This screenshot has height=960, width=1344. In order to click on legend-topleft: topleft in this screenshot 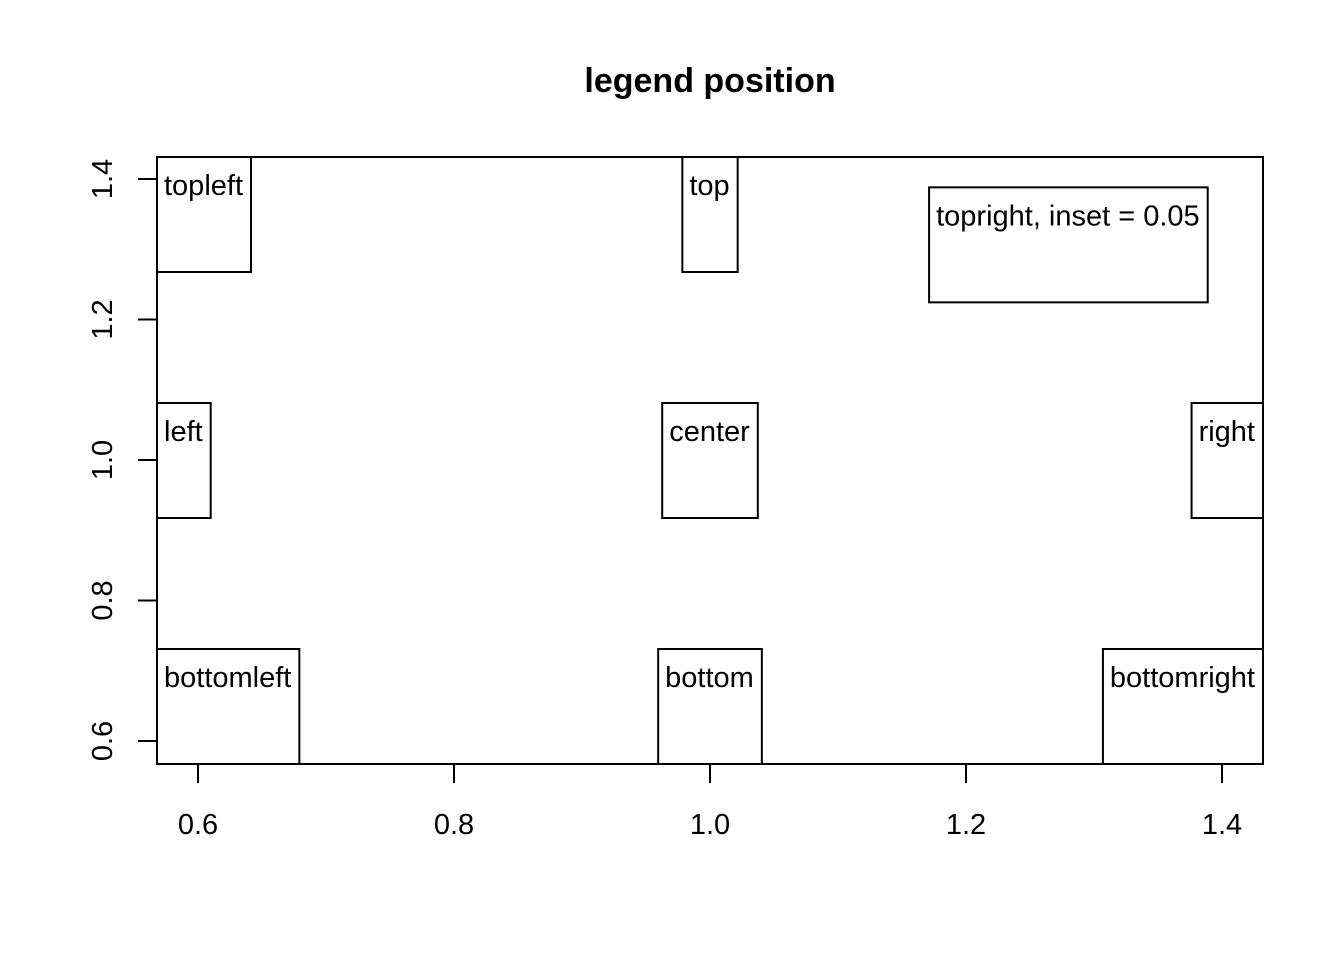, I will do `click(204, 214)`.